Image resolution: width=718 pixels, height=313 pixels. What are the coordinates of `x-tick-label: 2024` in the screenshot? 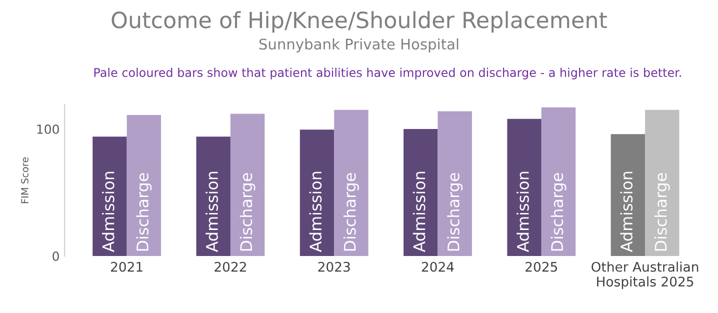 It's located at (438, 267).